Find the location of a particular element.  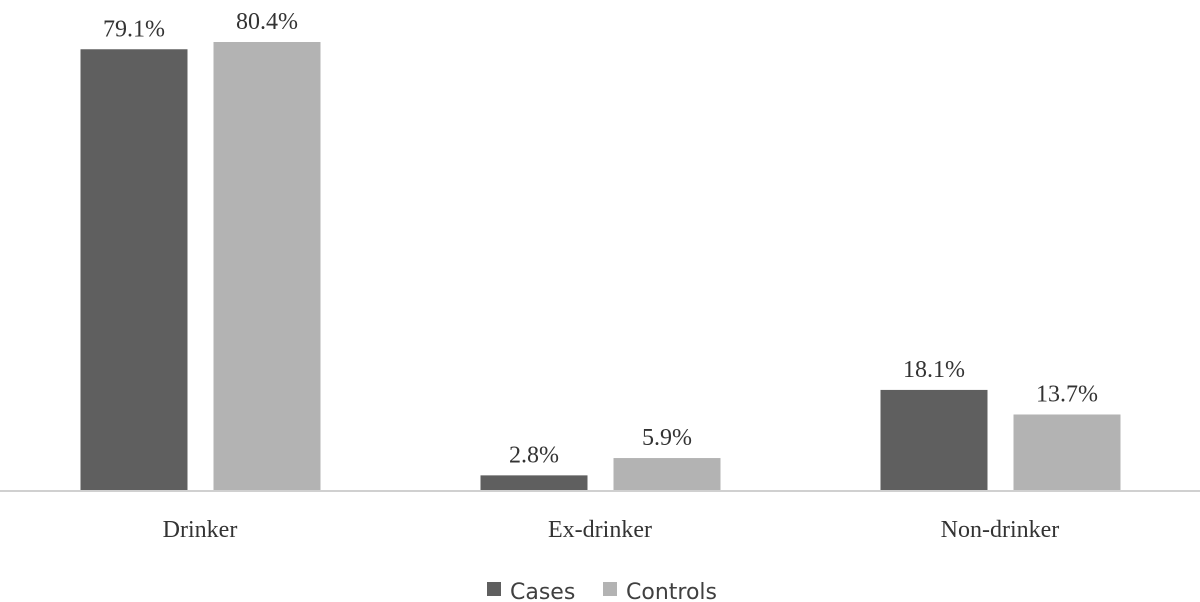

legend: Cases Controls is located at coordinates (602, 591).